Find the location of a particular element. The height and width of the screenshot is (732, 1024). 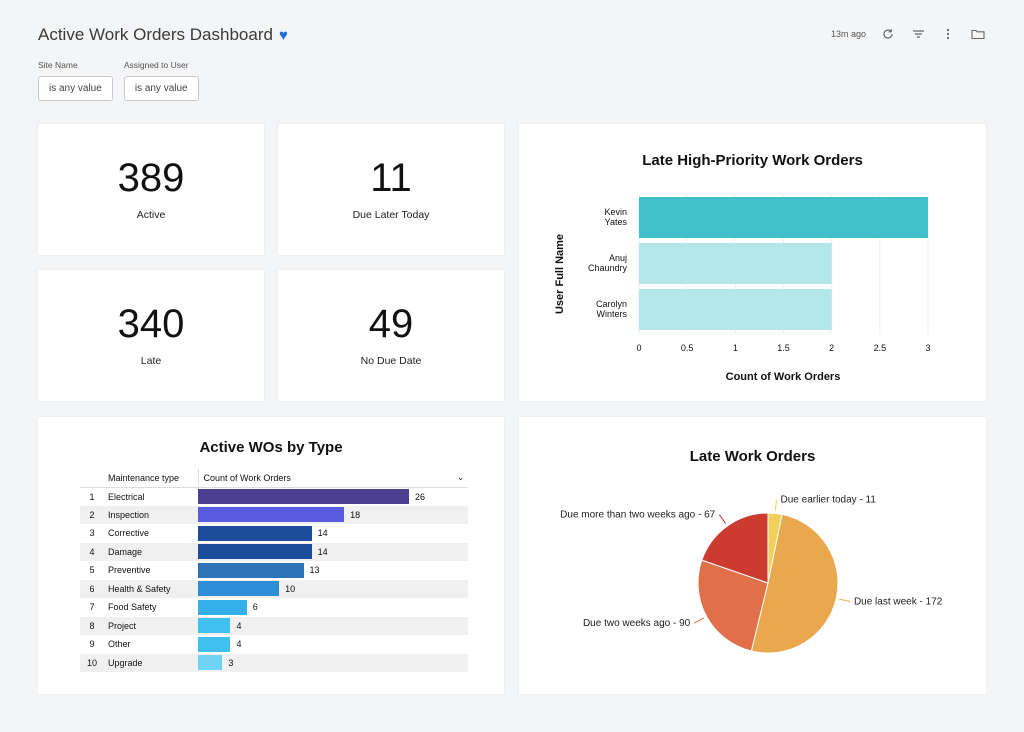

y-tick-label: Yates is located at coordinates (616, 222).